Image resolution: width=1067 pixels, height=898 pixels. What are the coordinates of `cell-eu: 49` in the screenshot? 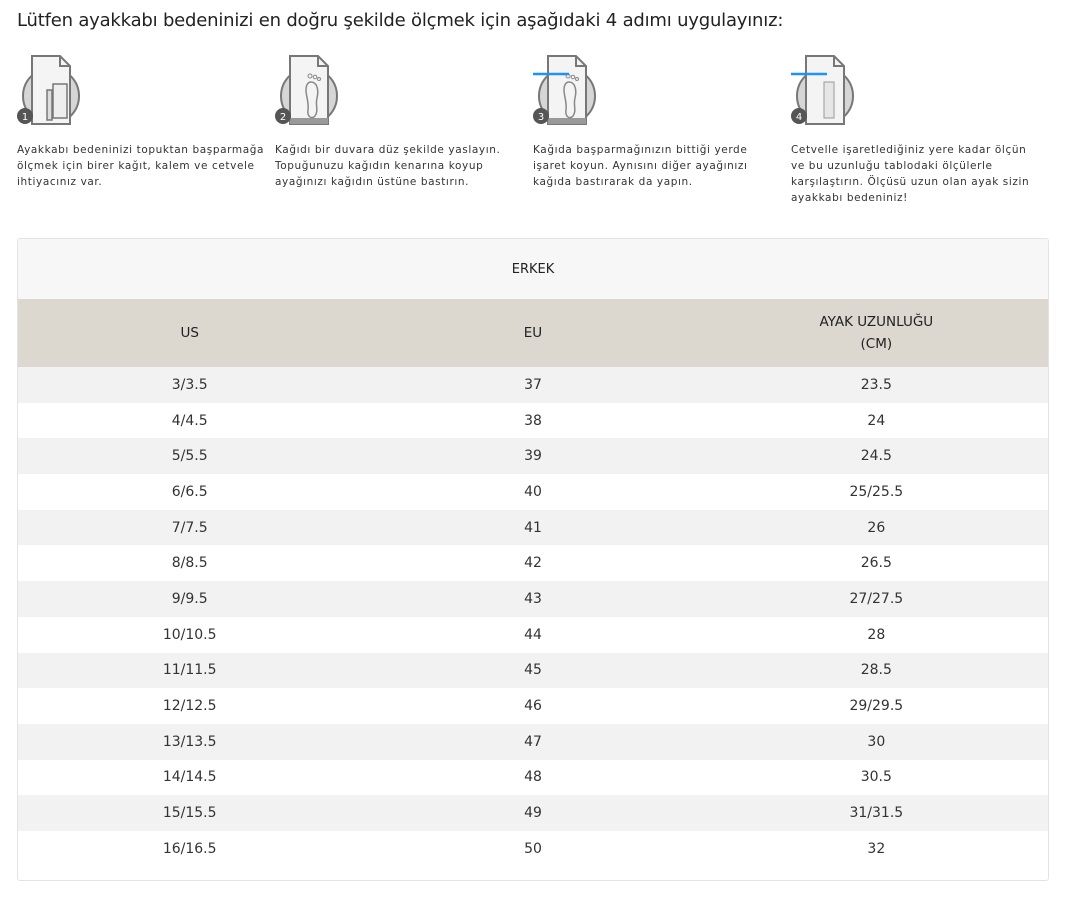 It's located at (533, 813).